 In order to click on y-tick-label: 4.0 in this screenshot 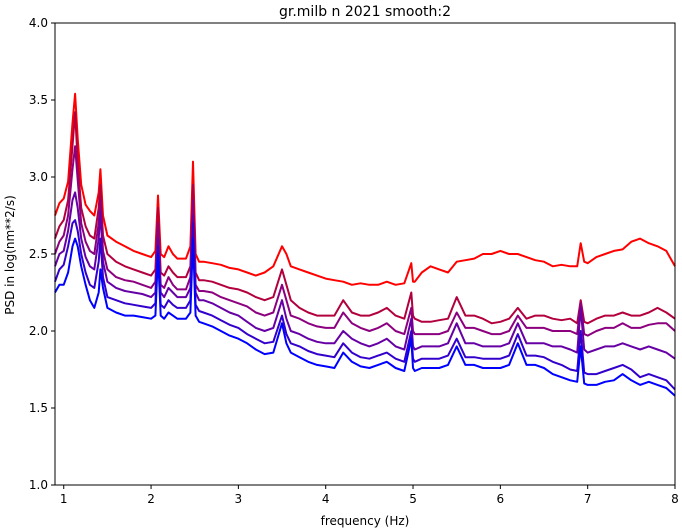, I will do `click(38, 23)`.